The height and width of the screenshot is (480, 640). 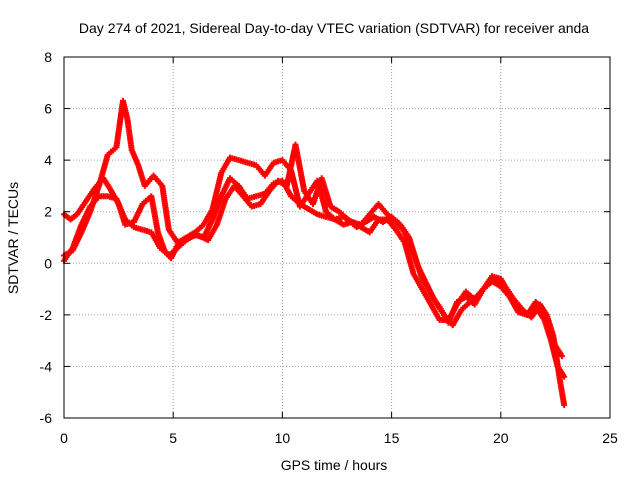 I want to click on y-tick-label: -4, so click(x=46, y=366).